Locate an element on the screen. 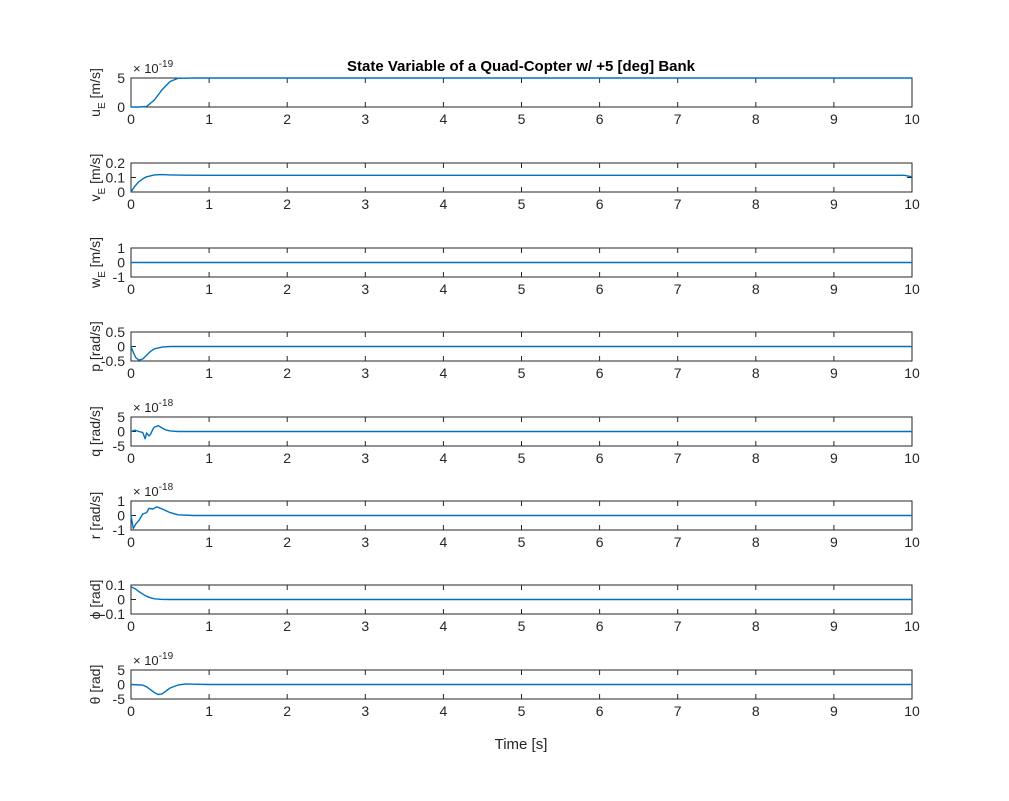 The image size is (1009, 801). x-axis-label: Time [s] is located at coordinates (521, 744).